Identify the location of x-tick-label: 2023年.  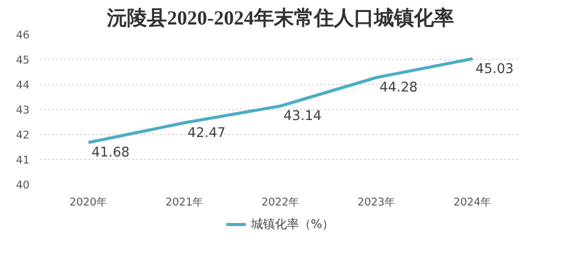
(376, 202).